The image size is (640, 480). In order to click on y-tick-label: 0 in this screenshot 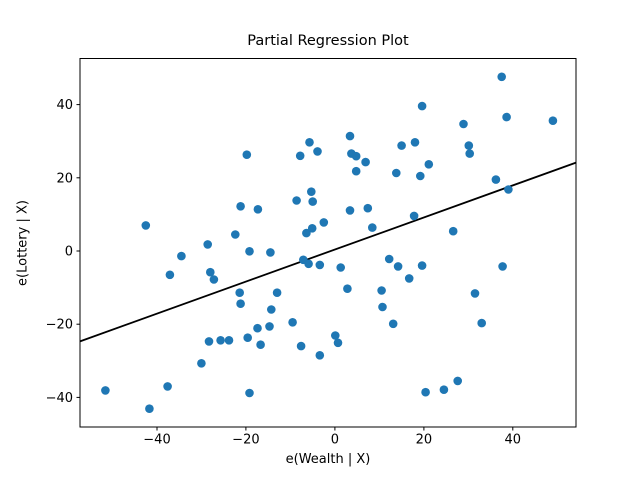, I will do `click(69, 252)`.